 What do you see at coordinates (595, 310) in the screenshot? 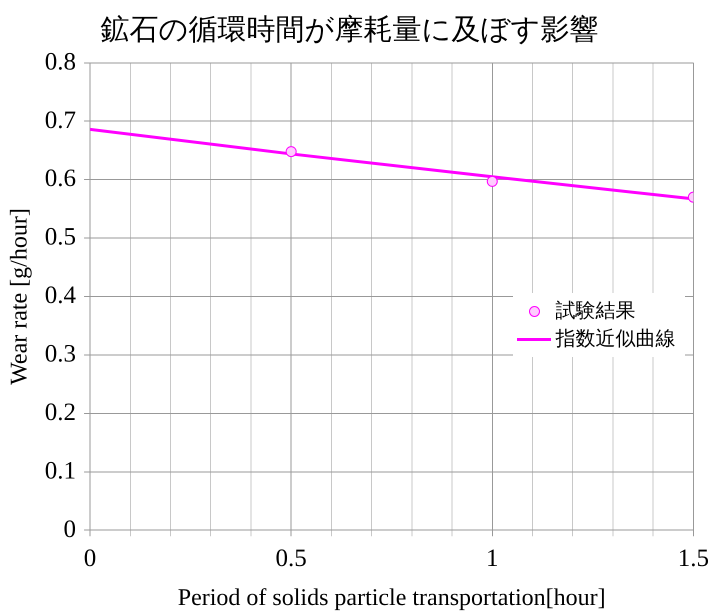
I see `legend-label: 試験結果` at bounding box center [595, 310].